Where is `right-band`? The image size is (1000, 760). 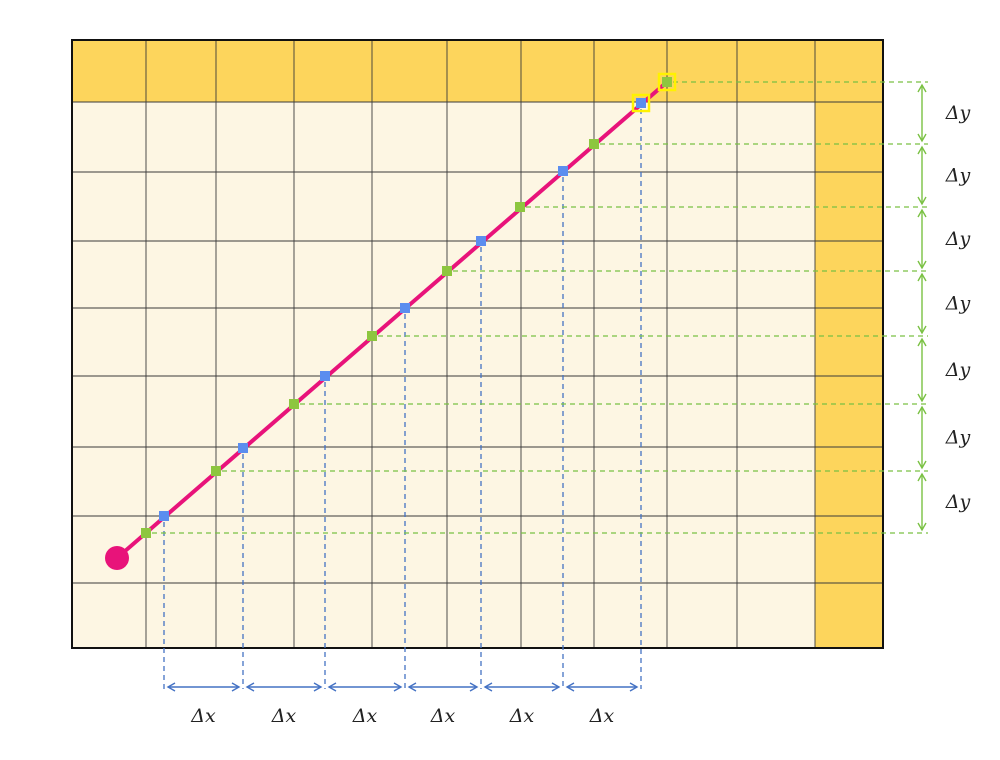
right-band is located at coordinates (849, 375).